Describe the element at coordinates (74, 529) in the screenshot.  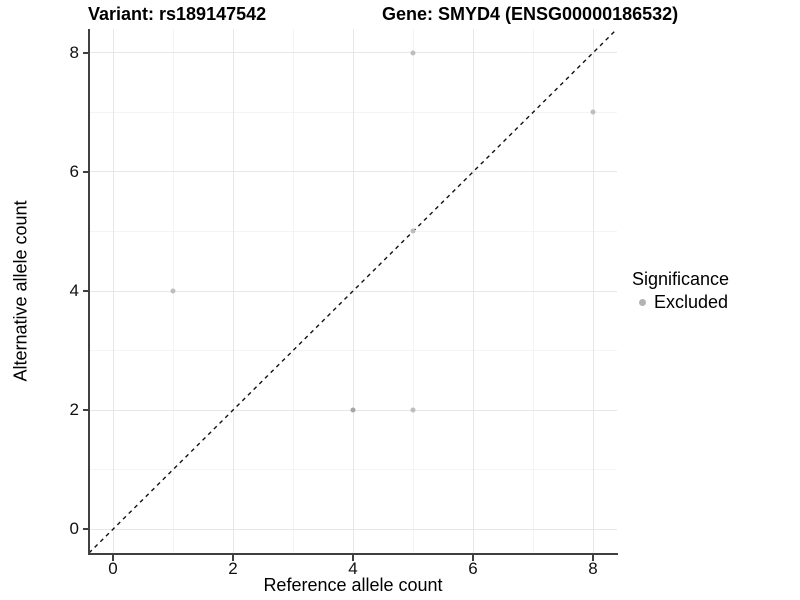
I see `y-tick-label: 0` at that location.